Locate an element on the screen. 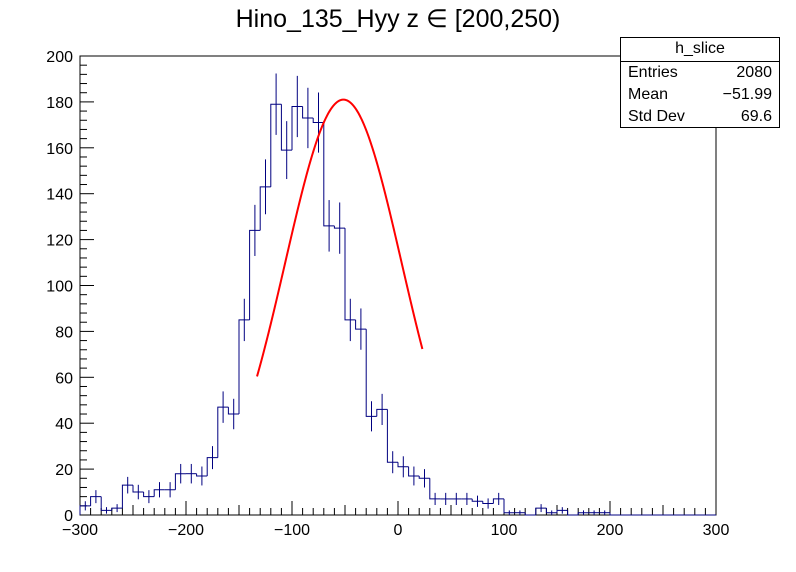 This screenshot has height=572, width=796. x-tick-label: 200 is located at coordinates (610, 530).